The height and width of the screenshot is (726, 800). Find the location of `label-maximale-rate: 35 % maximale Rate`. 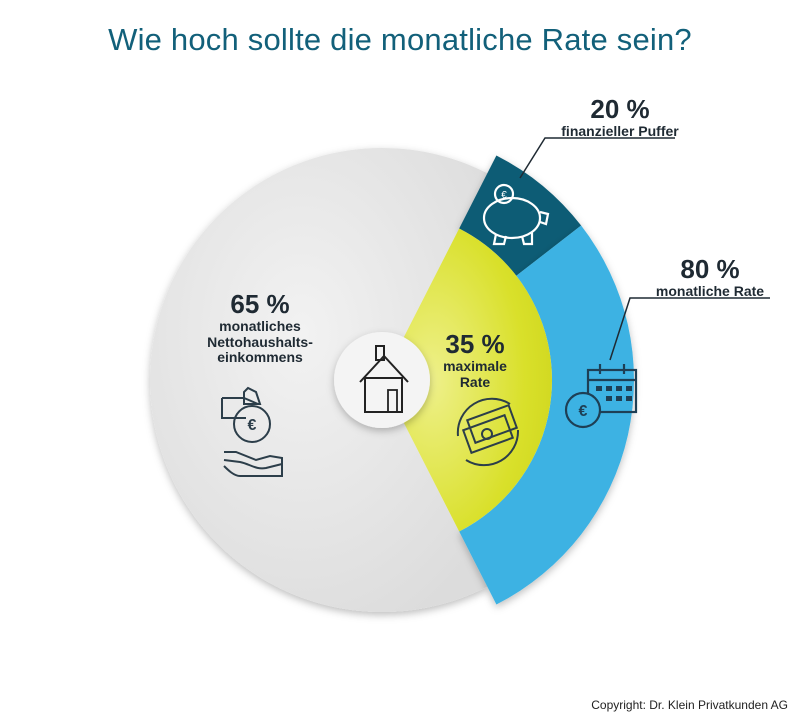

label-maximale-rate: 35 % maximale Rate is located at coordinates (475, 359).